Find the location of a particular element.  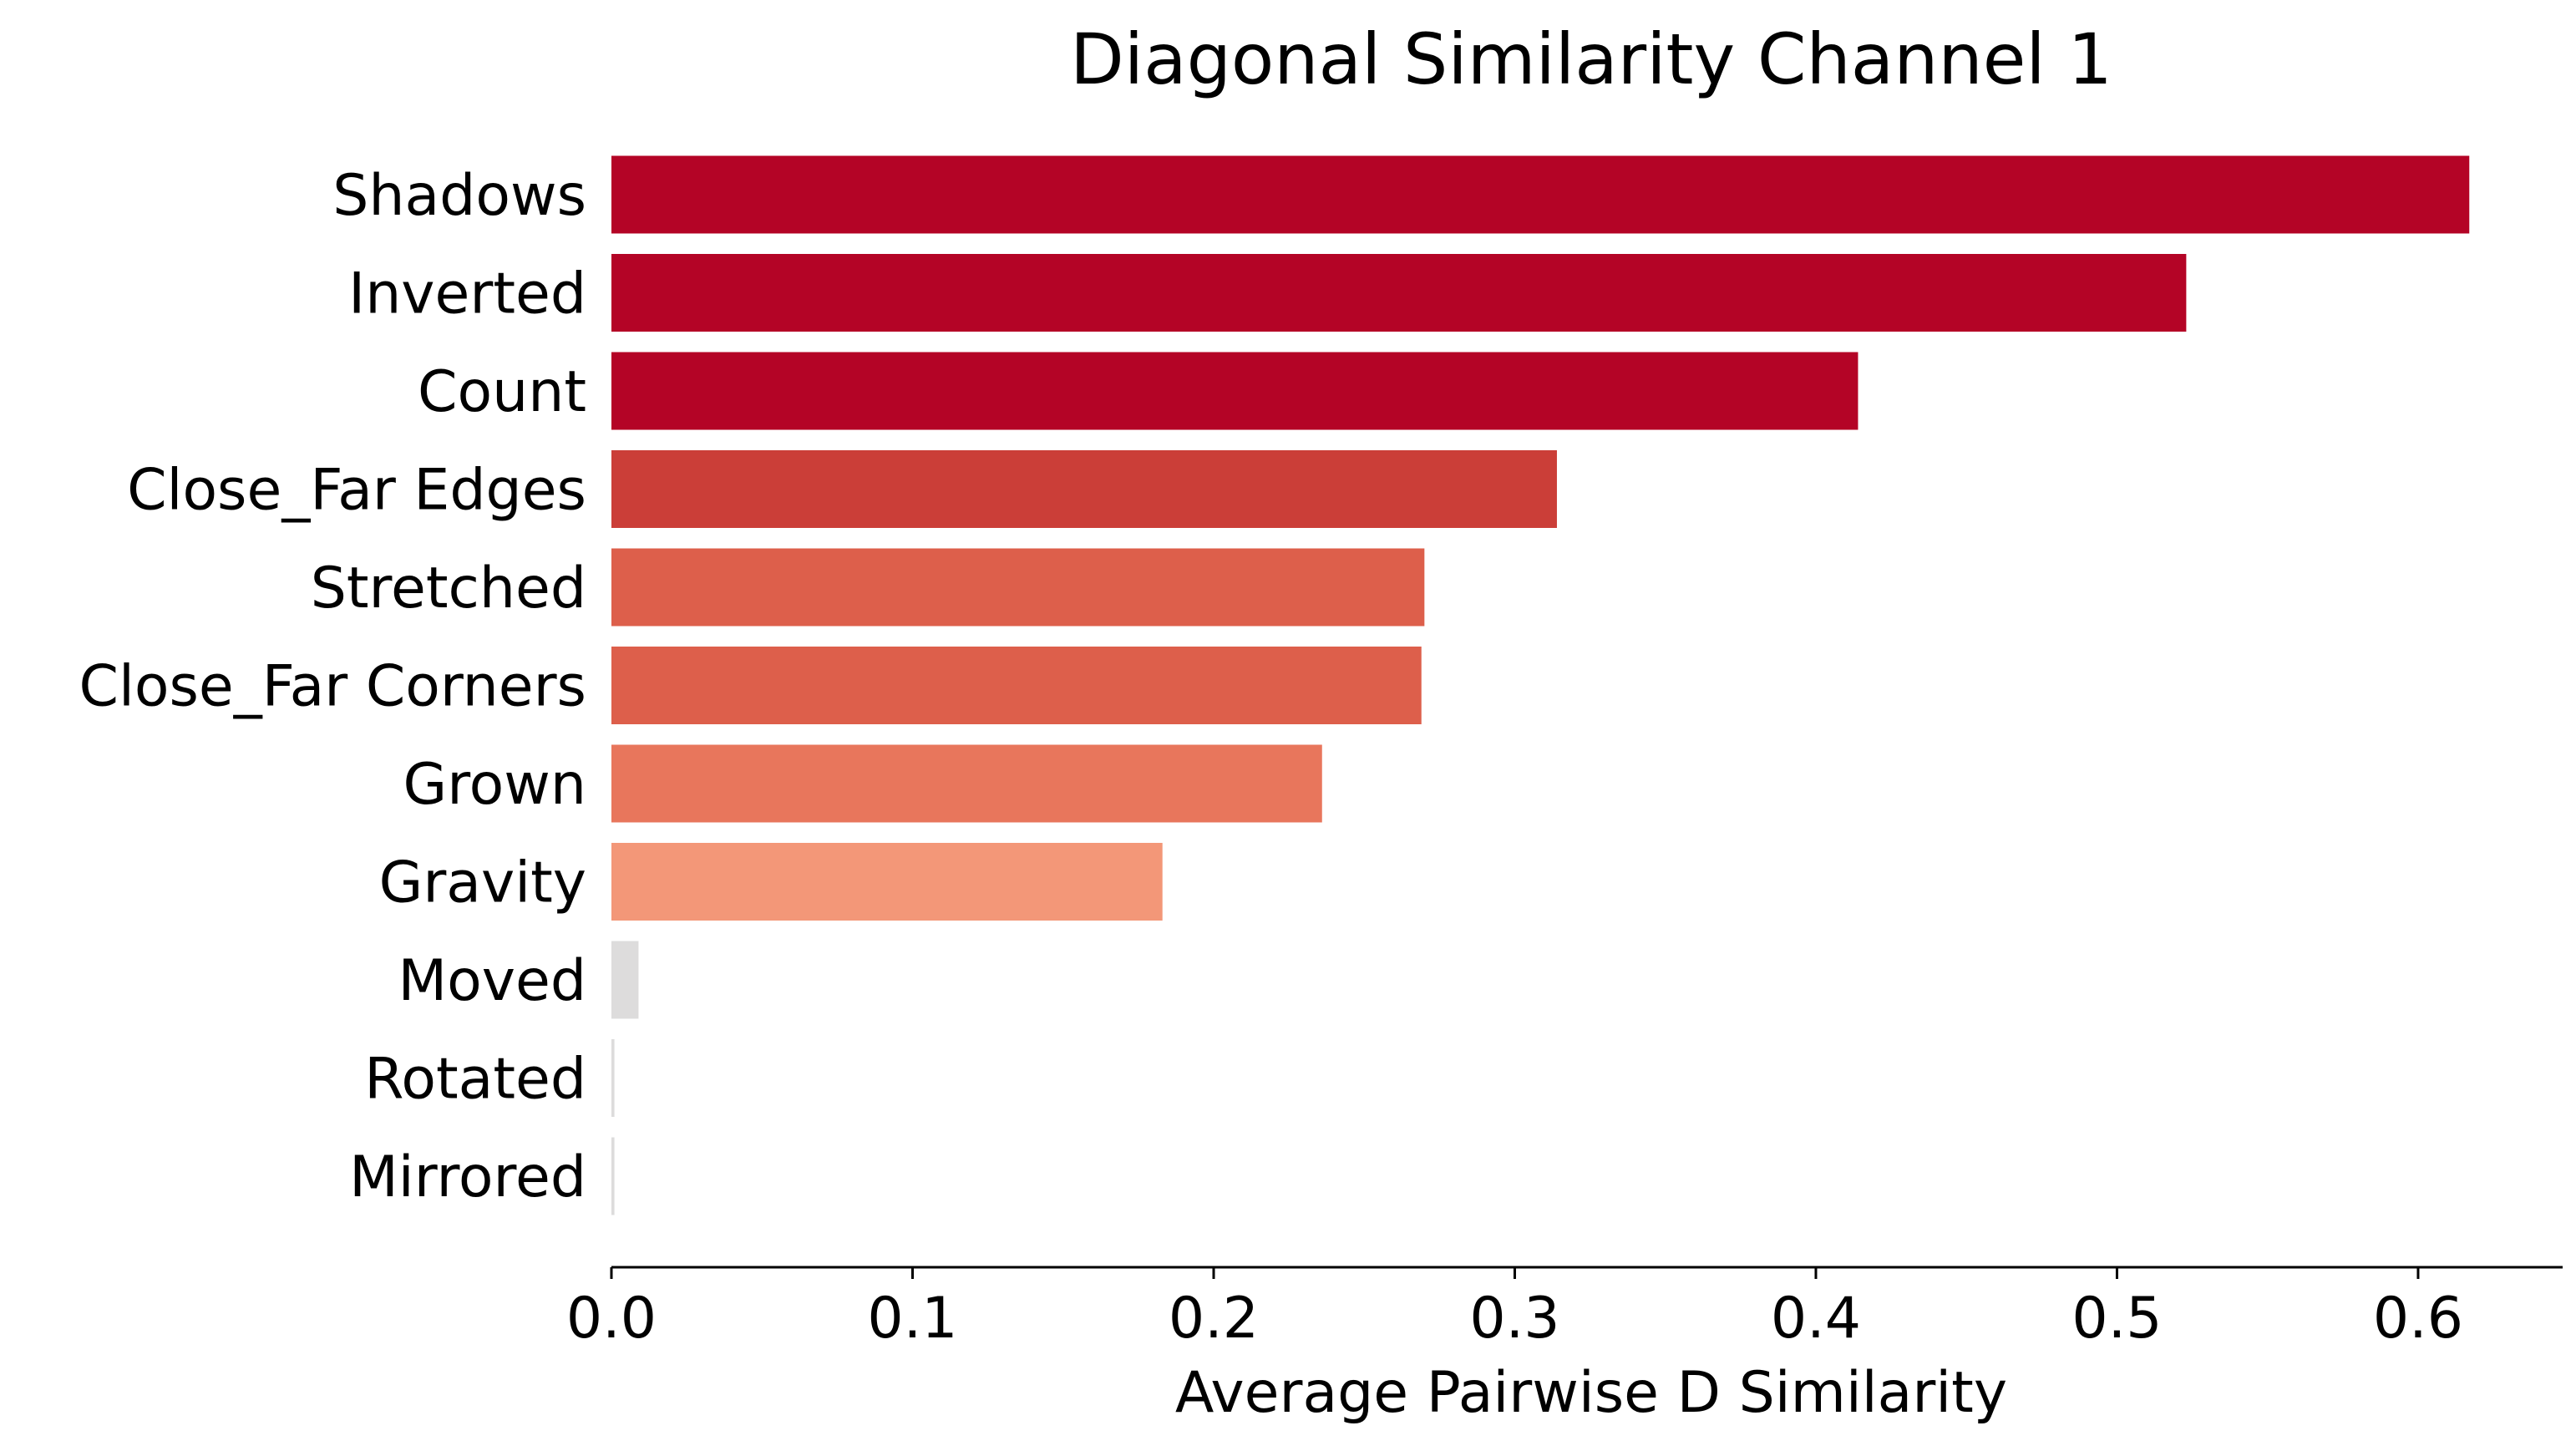

bar-gravity is located at coordinates (887, 882).